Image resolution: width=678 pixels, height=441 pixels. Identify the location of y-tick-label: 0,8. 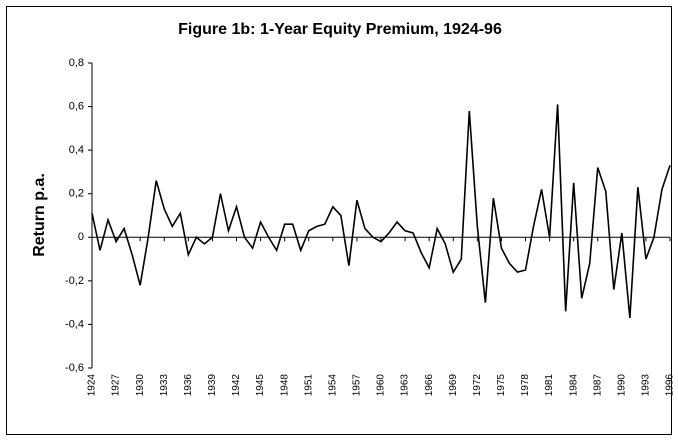
(76, 63).